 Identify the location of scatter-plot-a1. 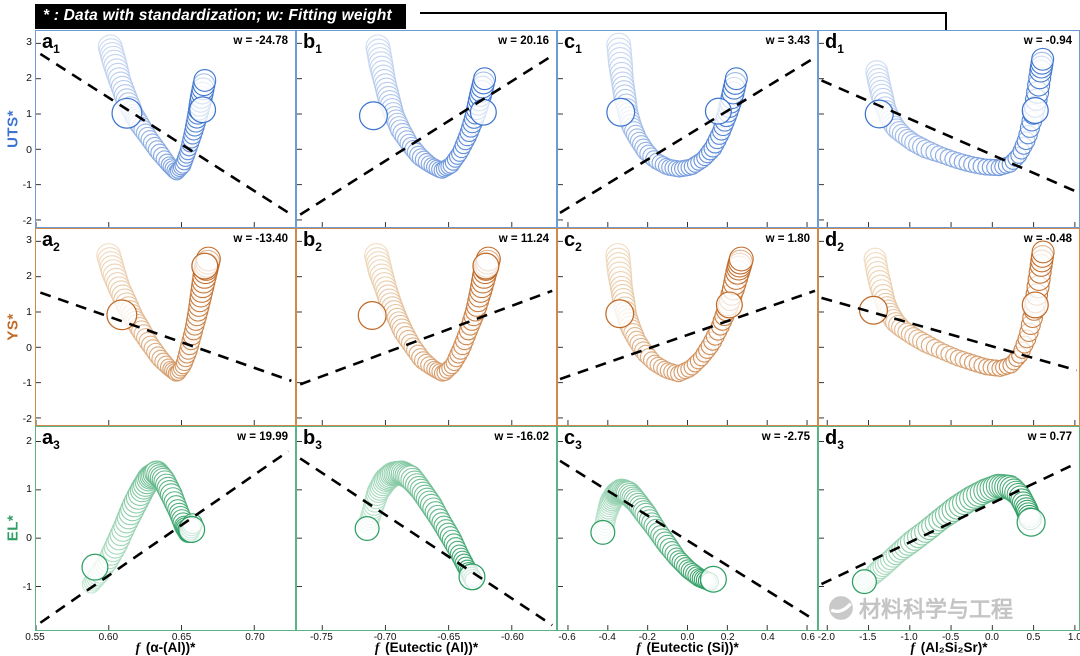
(164, 130).